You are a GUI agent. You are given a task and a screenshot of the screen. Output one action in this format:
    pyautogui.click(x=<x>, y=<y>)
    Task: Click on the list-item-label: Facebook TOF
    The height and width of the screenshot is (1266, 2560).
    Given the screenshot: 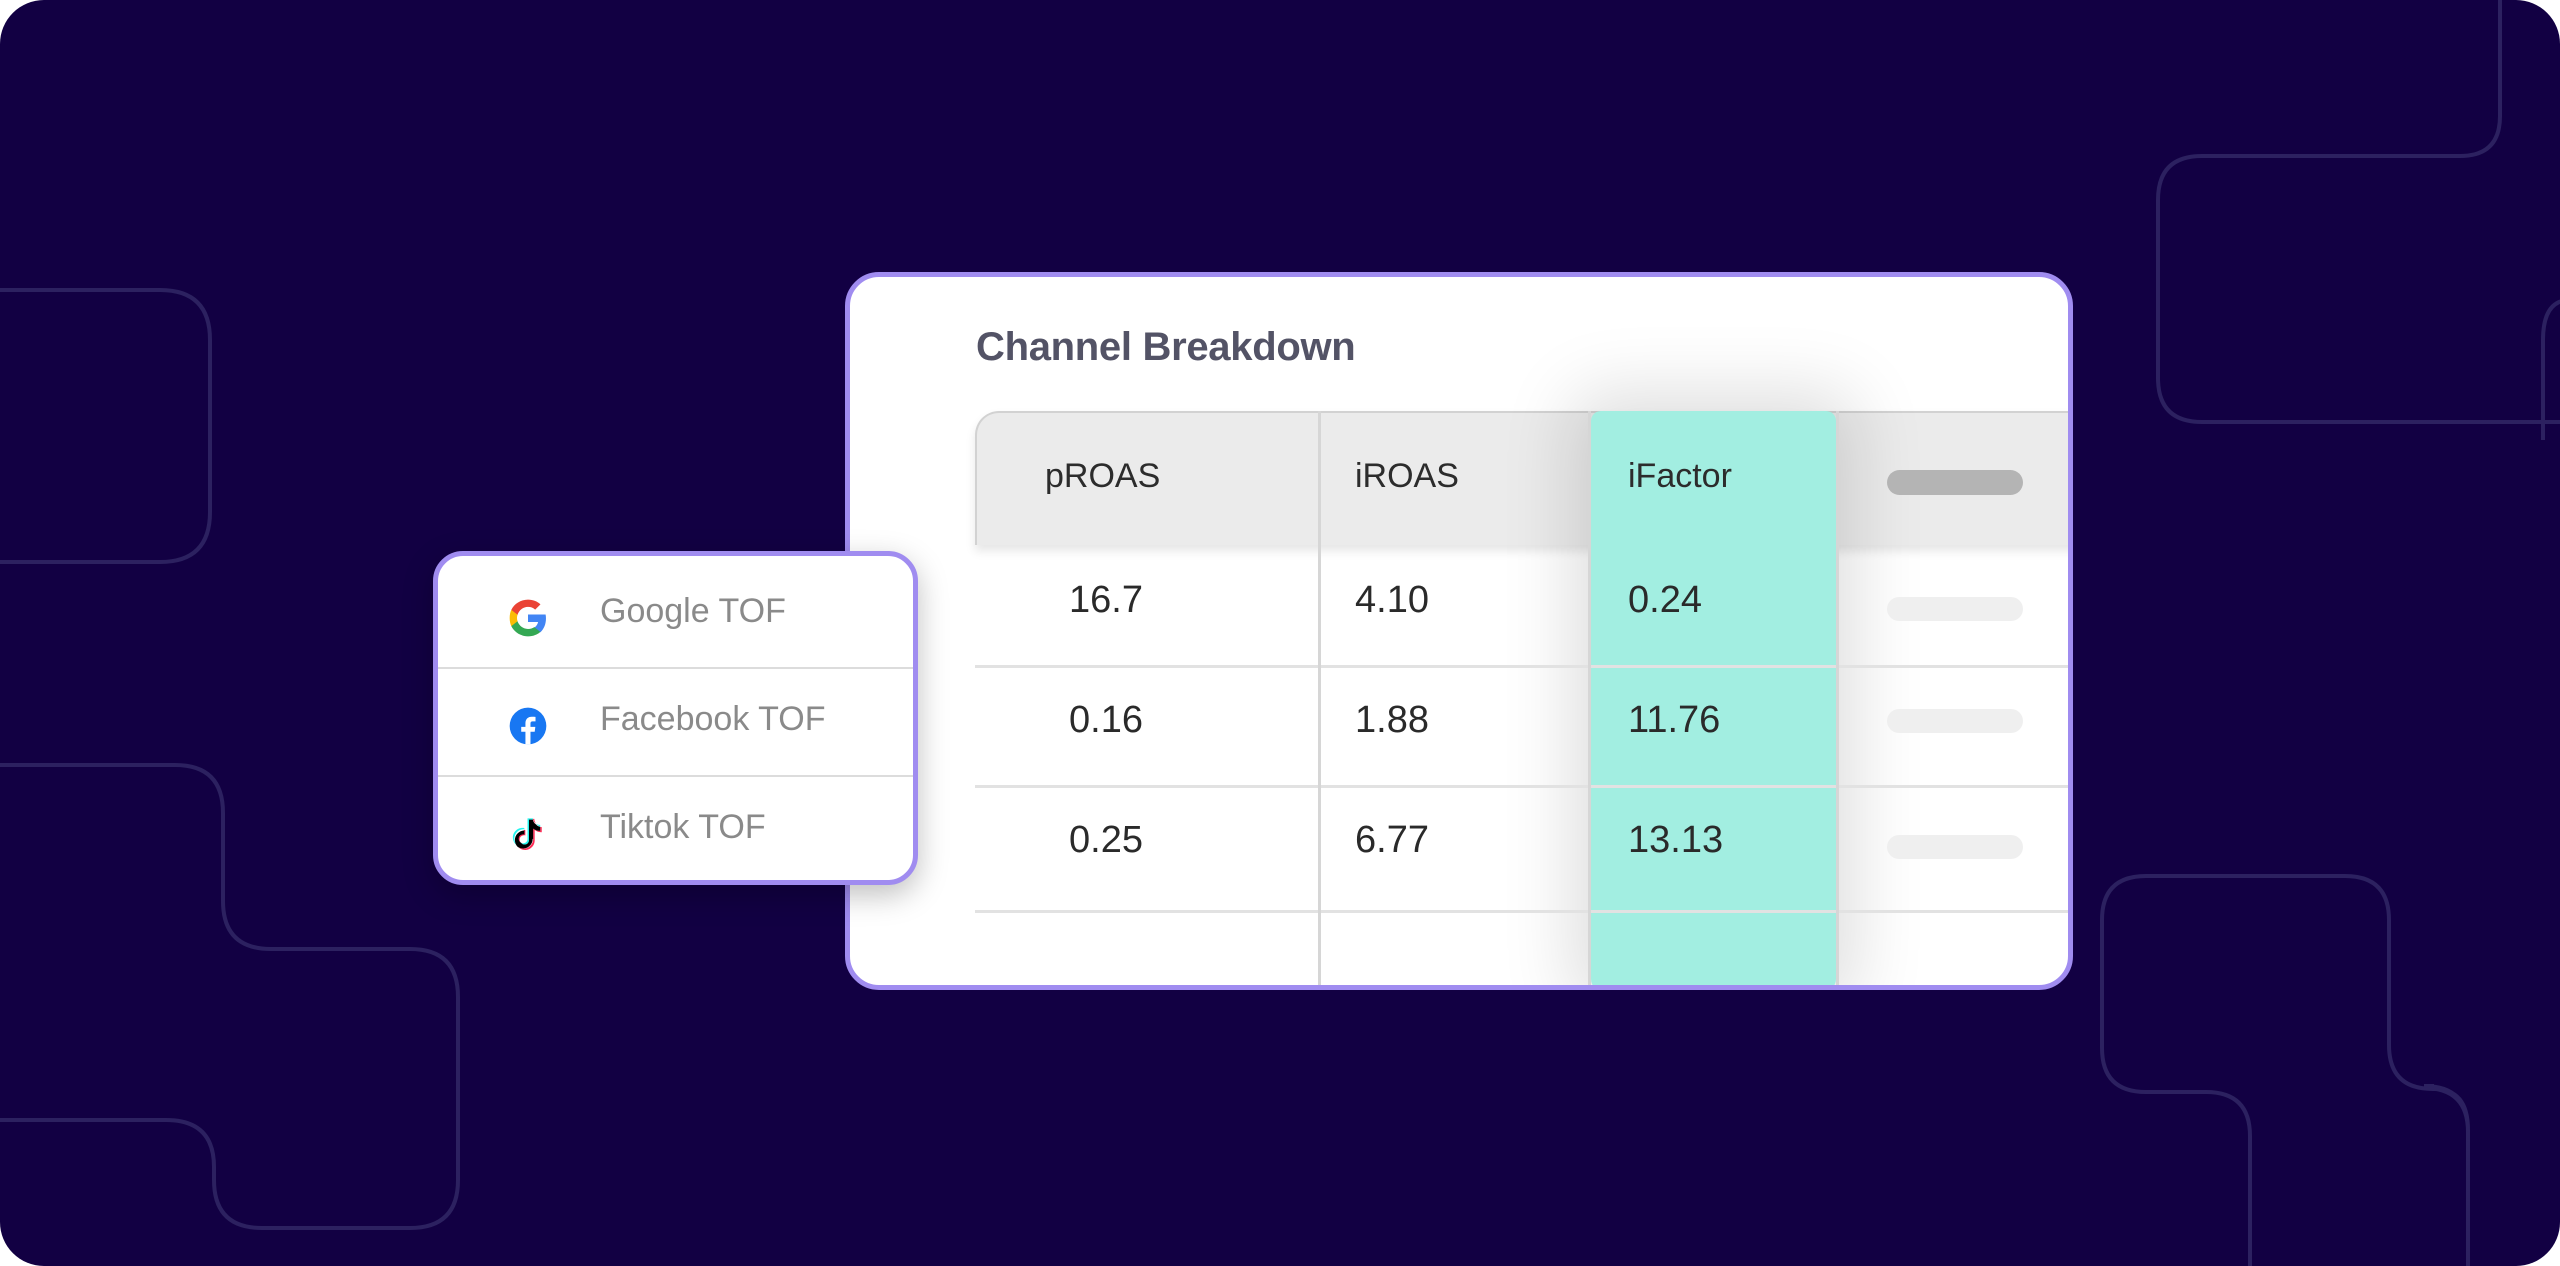 What is the action you would take?
    pyautogui.click(x=713, y=719)
    